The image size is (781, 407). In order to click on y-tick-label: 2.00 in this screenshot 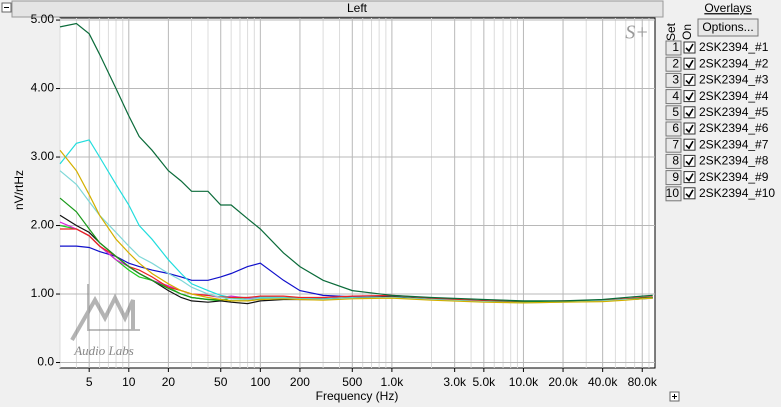, I will do `click(43, 225)`.